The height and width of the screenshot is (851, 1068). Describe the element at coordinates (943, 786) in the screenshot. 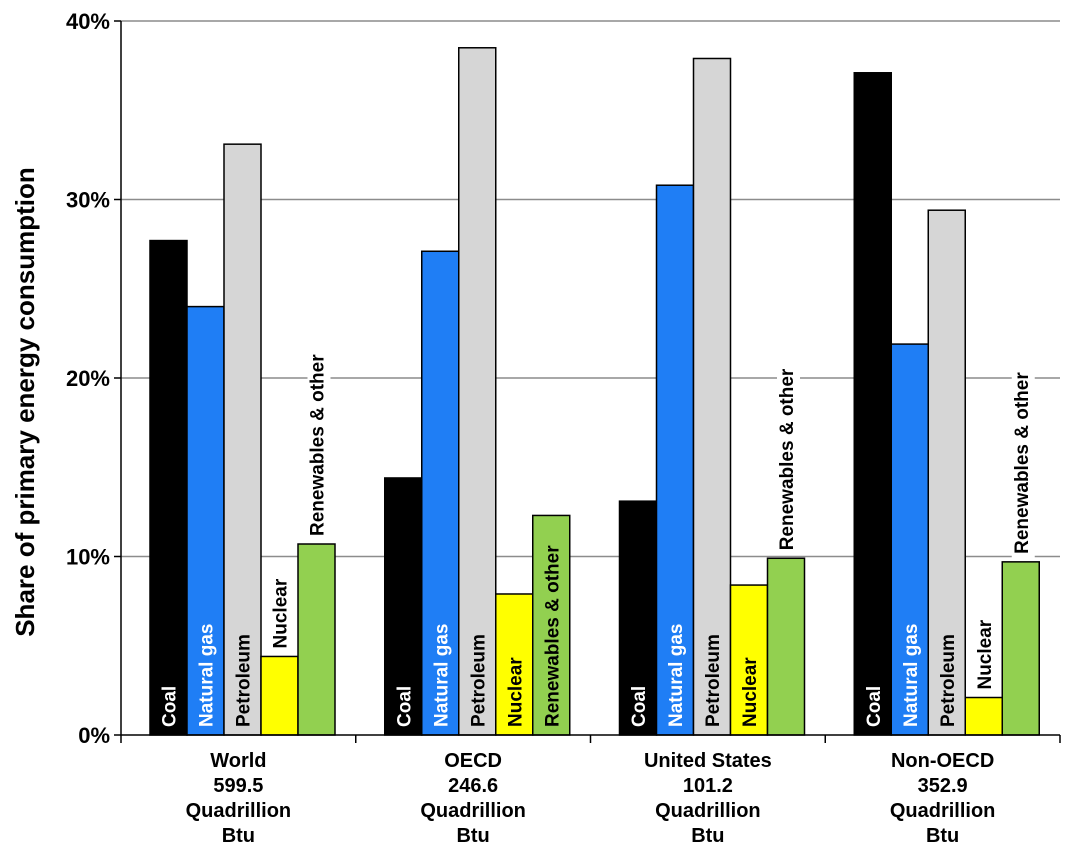

I see `category-label: 352.9` at that location.